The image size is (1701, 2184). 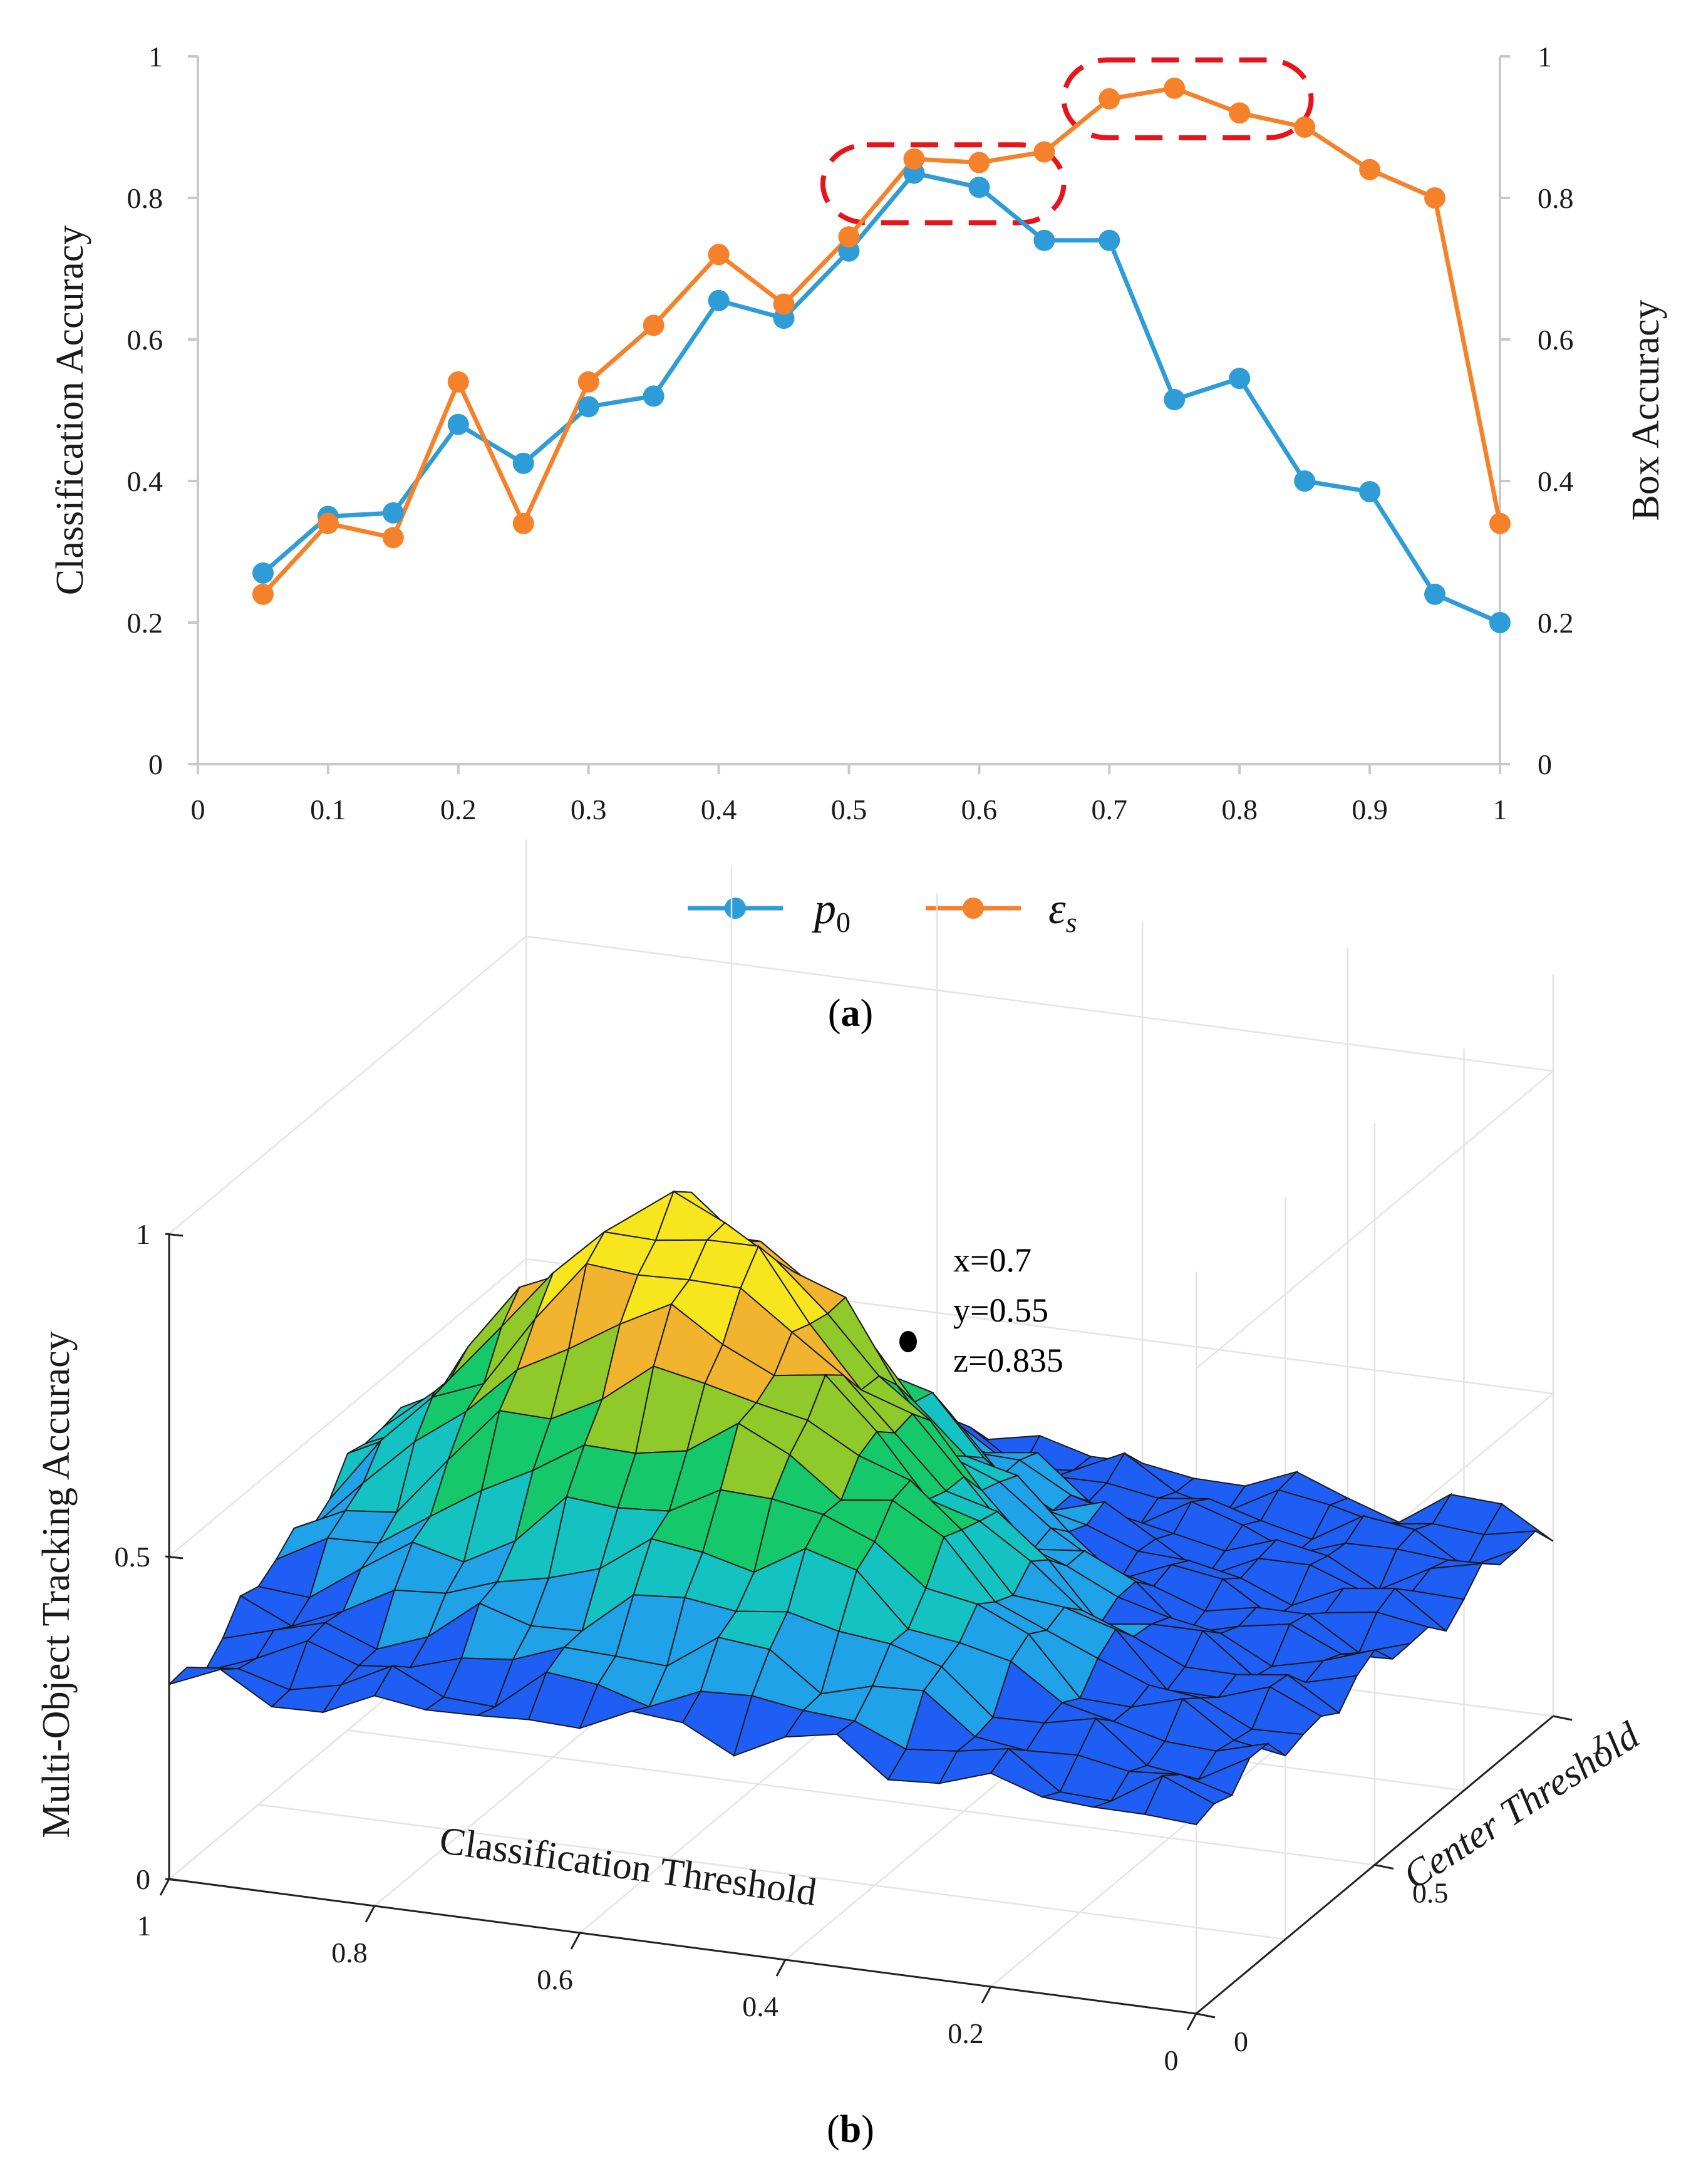 What do you see at coordinates (966, 2033) in the screenshot?
I see `x-tick-label: 0.2` at bounding box center [966, 2033].